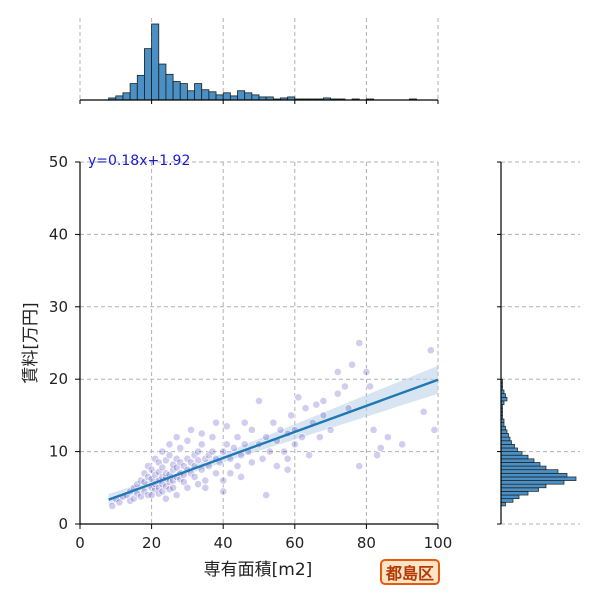 This screenshot has height=600, width=600. Describe the element at coordinates (58, 162) in the screenshot. I see `y-tick-label: 50` at that location.